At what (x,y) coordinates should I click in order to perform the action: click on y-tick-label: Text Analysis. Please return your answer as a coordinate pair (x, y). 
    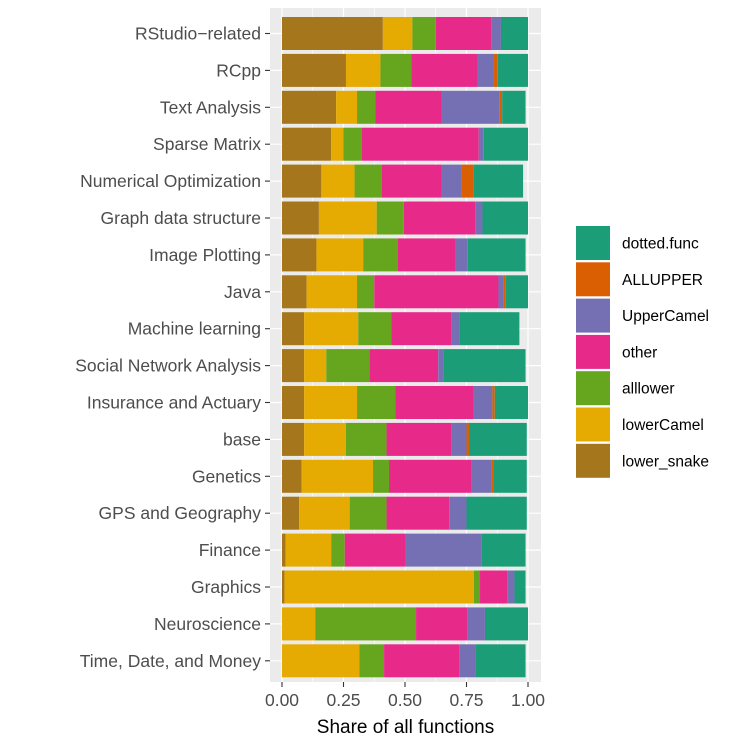
    Looking at the image, I should click on (210, 107).